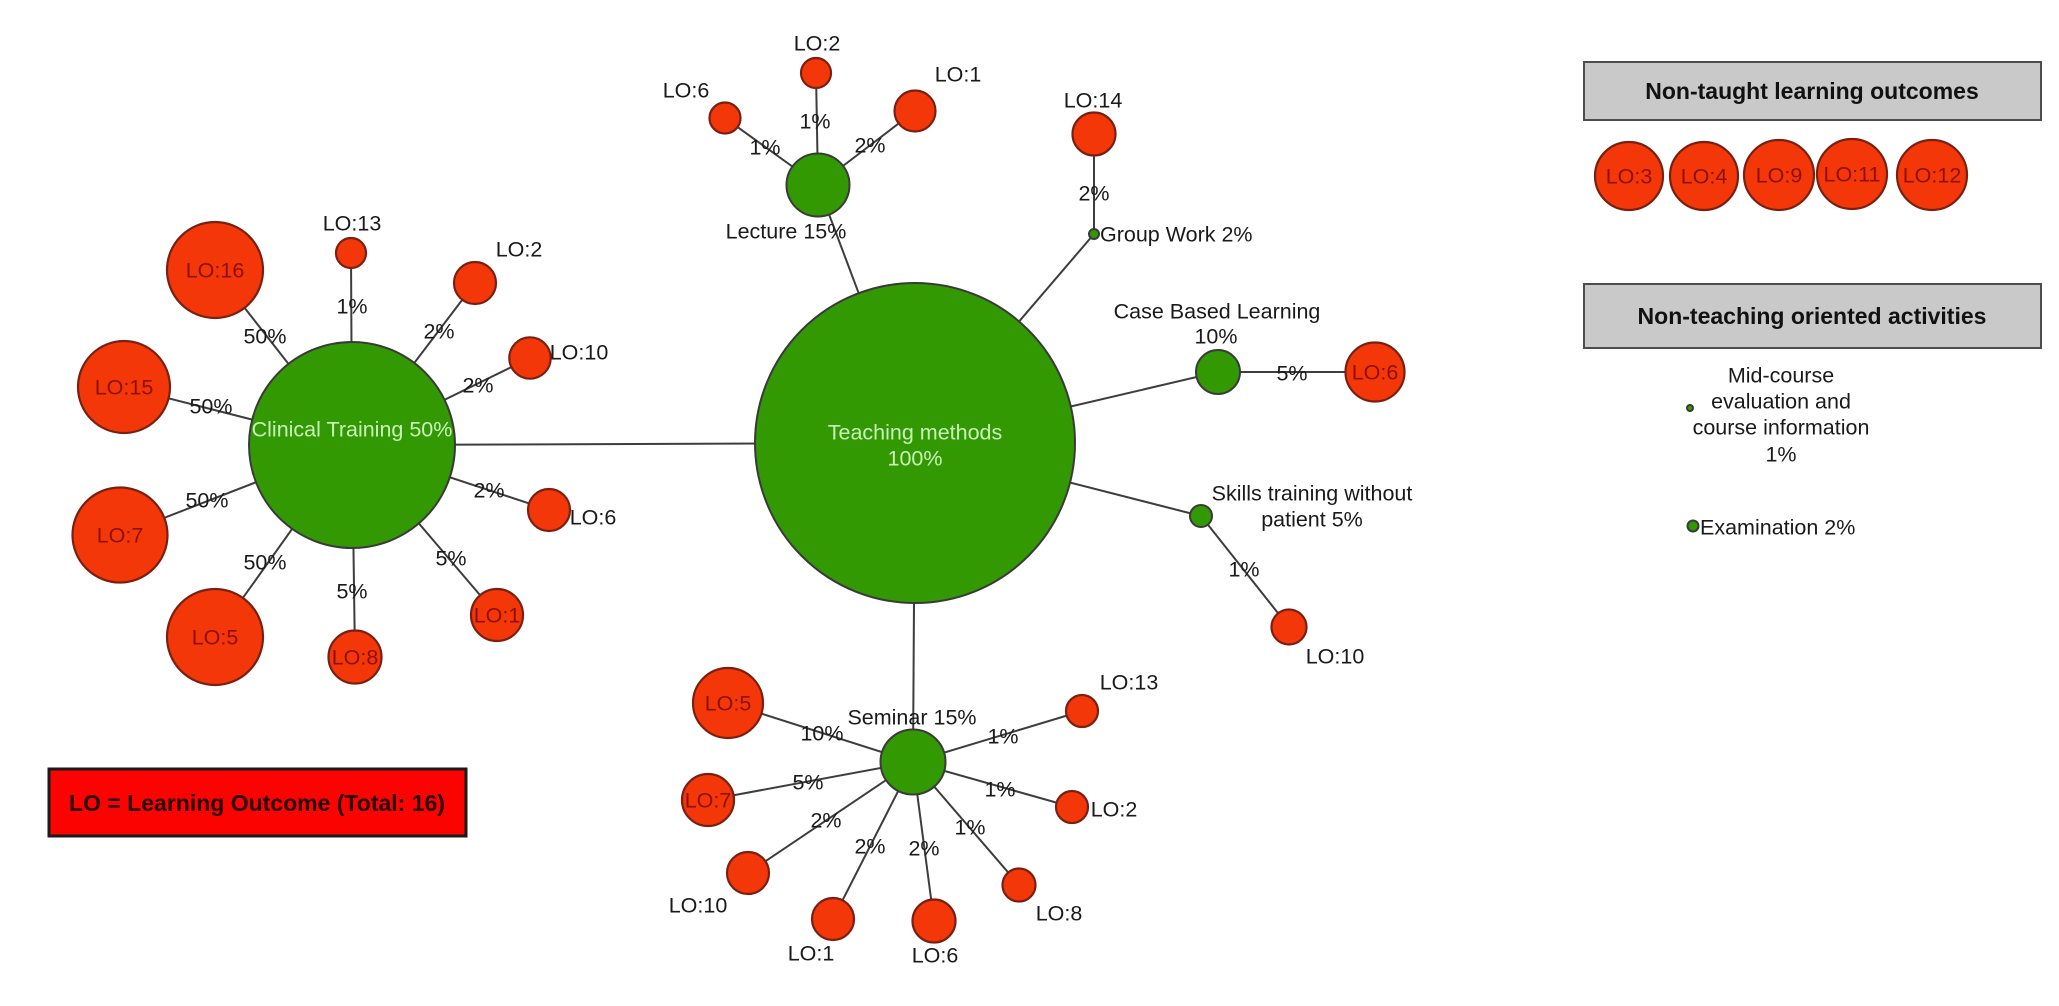 This screenshot has height=1006, width=2059. Describe the element at coordinates (1217, 312) in the screenshot. I see `svg-text: Case Based Learning` at that location.